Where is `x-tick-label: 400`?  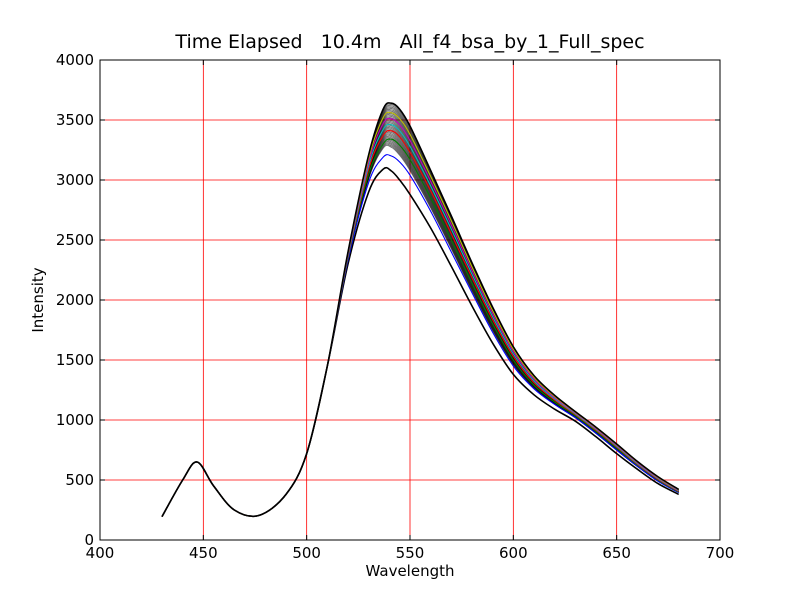 x-tick-label: 400 is located at coordinates (100, 553).